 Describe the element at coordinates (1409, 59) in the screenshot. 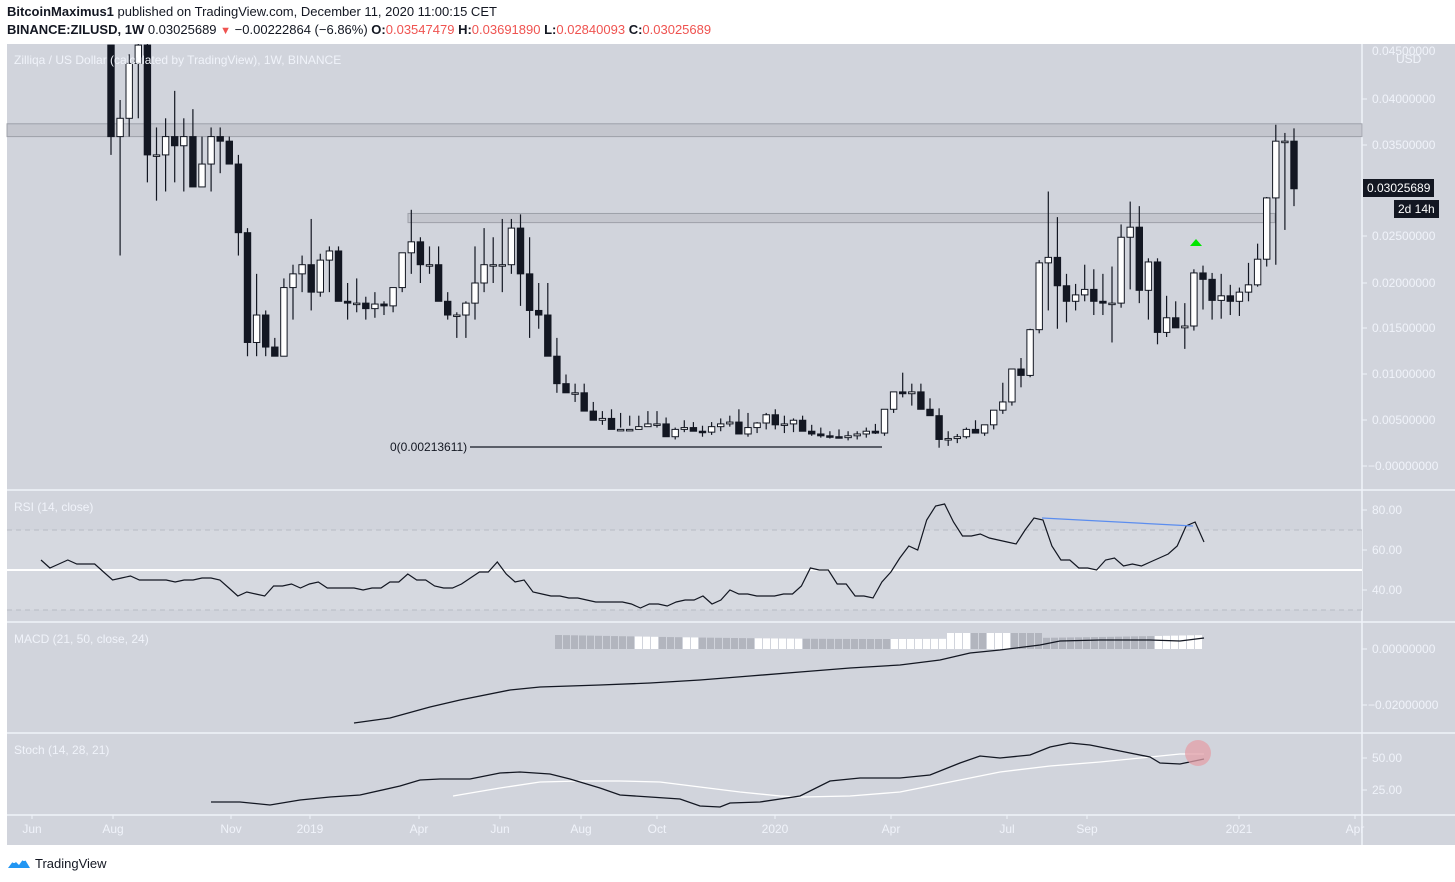

I see `currency-label: USD` at that location.